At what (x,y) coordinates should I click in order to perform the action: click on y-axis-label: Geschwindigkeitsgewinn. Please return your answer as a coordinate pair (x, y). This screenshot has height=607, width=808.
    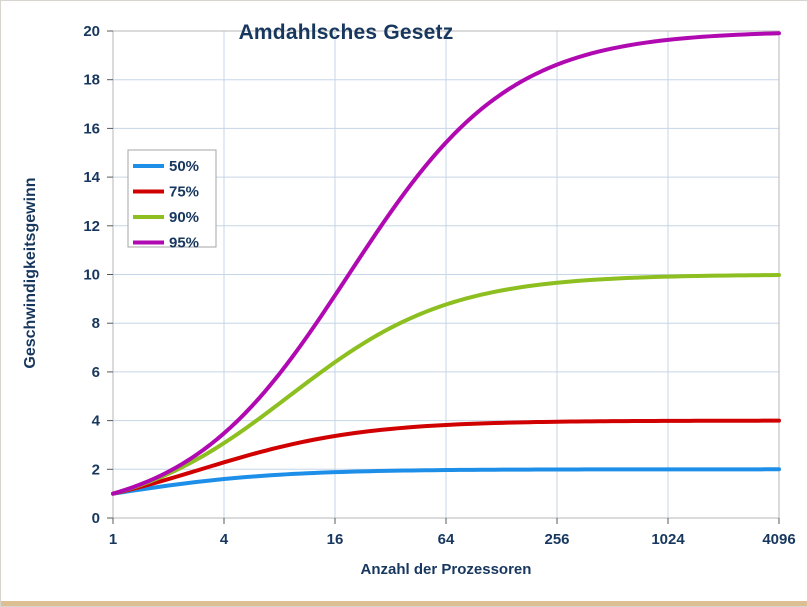
    Looking at the image, I should click on (30, 273).